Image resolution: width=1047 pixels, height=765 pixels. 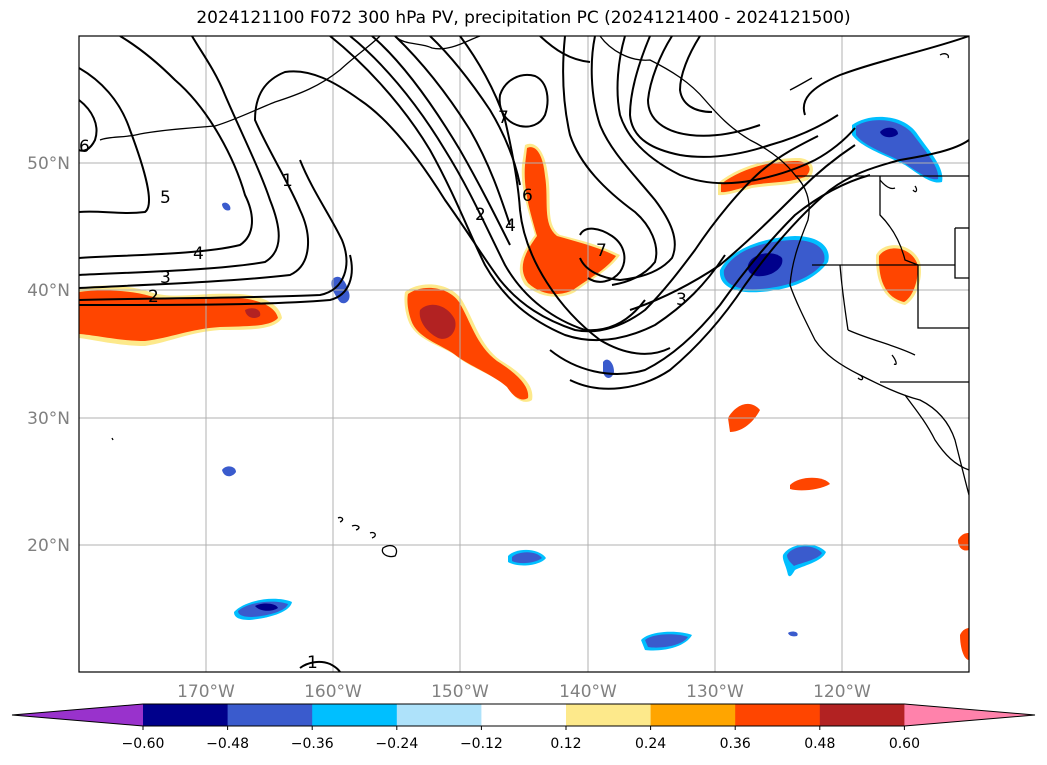 What do you see at coordinates (48, 355) in the screenshot?
I see `latitude-labels: 50°N 40°N 30°N 20°N` at bounding box center [48, 355].